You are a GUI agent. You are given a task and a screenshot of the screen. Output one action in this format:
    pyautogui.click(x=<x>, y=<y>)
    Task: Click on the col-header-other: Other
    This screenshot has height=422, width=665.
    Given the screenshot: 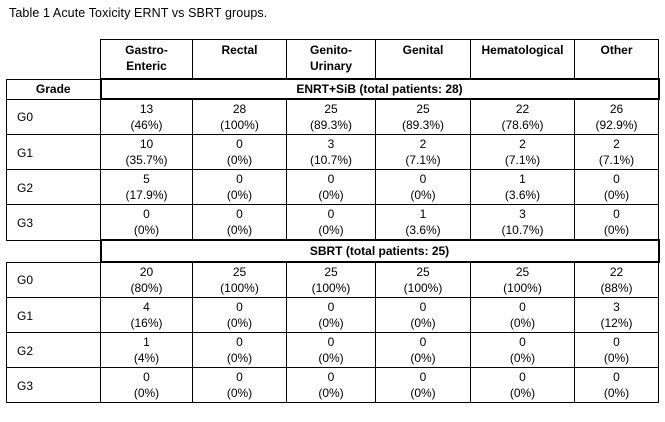 What is the action you would take?
    pyautogui.click(x=616, y=59)
    